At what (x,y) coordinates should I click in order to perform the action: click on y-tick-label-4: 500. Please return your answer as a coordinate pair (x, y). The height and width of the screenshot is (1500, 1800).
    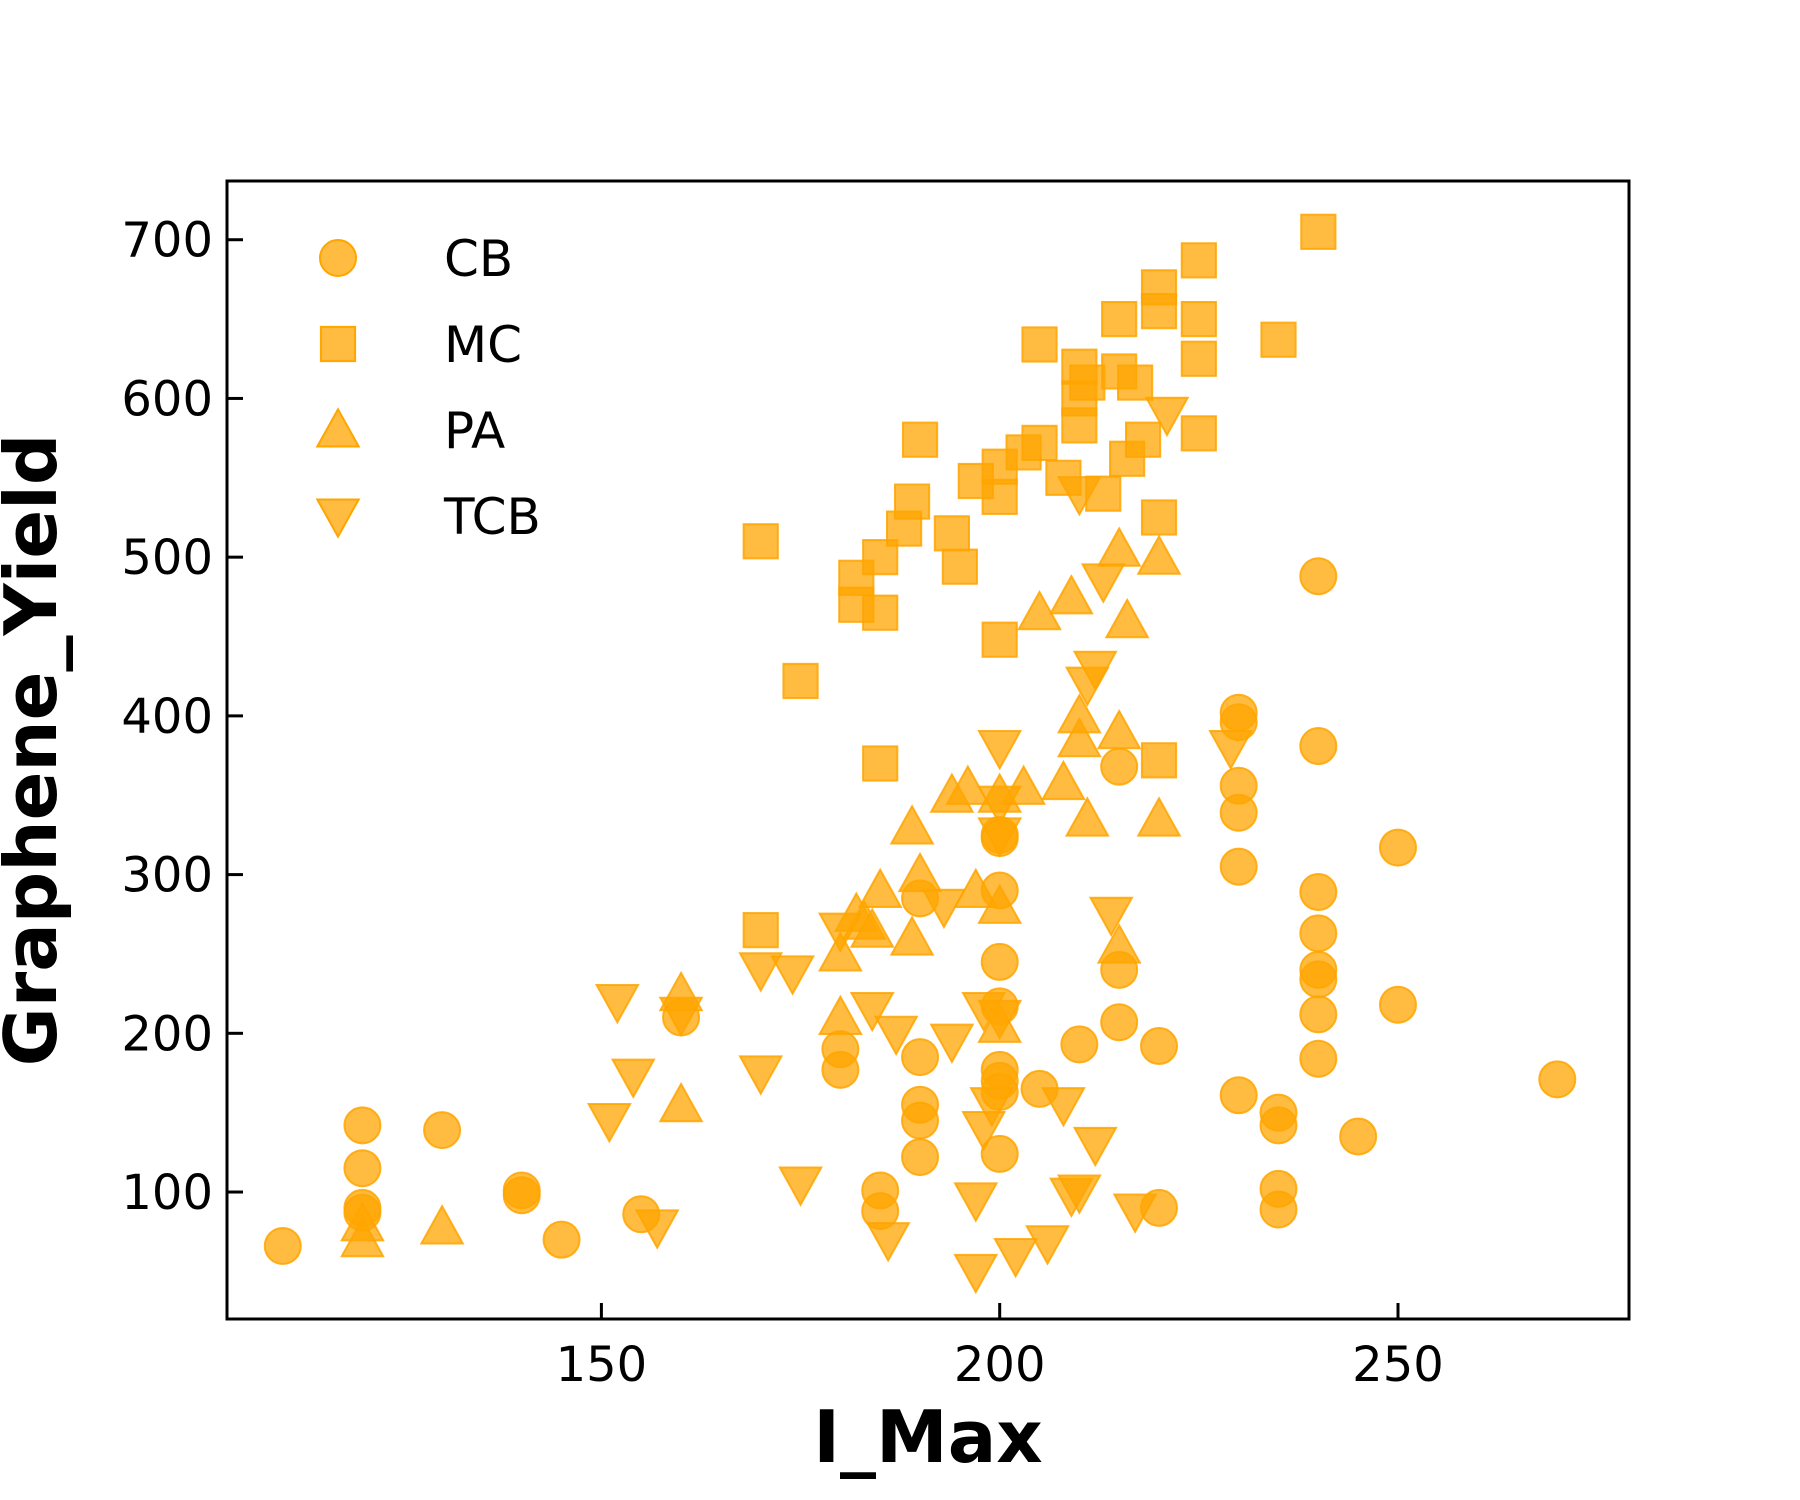
    Looking at the image, I should click on (167, 558).